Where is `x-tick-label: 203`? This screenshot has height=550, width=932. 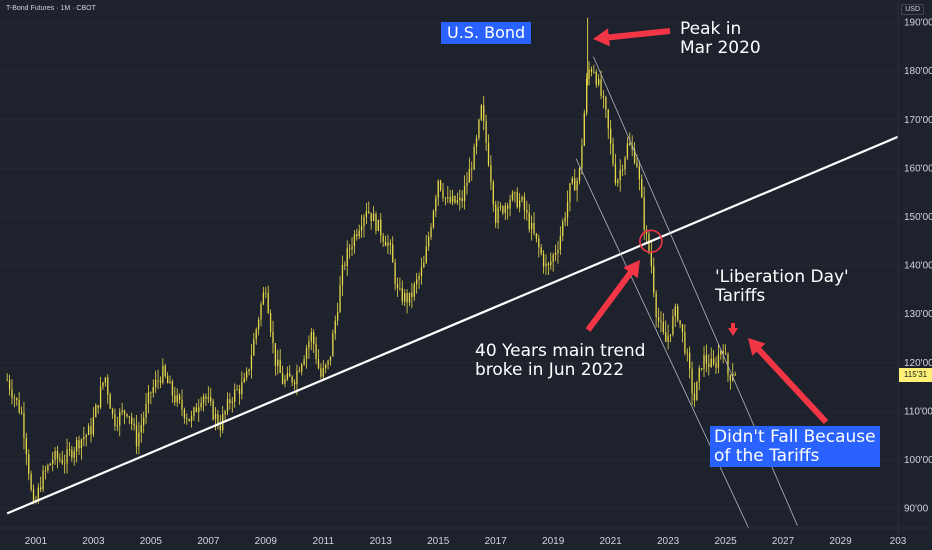
x-tick-label: 203 is located at coordinates (898, 541).